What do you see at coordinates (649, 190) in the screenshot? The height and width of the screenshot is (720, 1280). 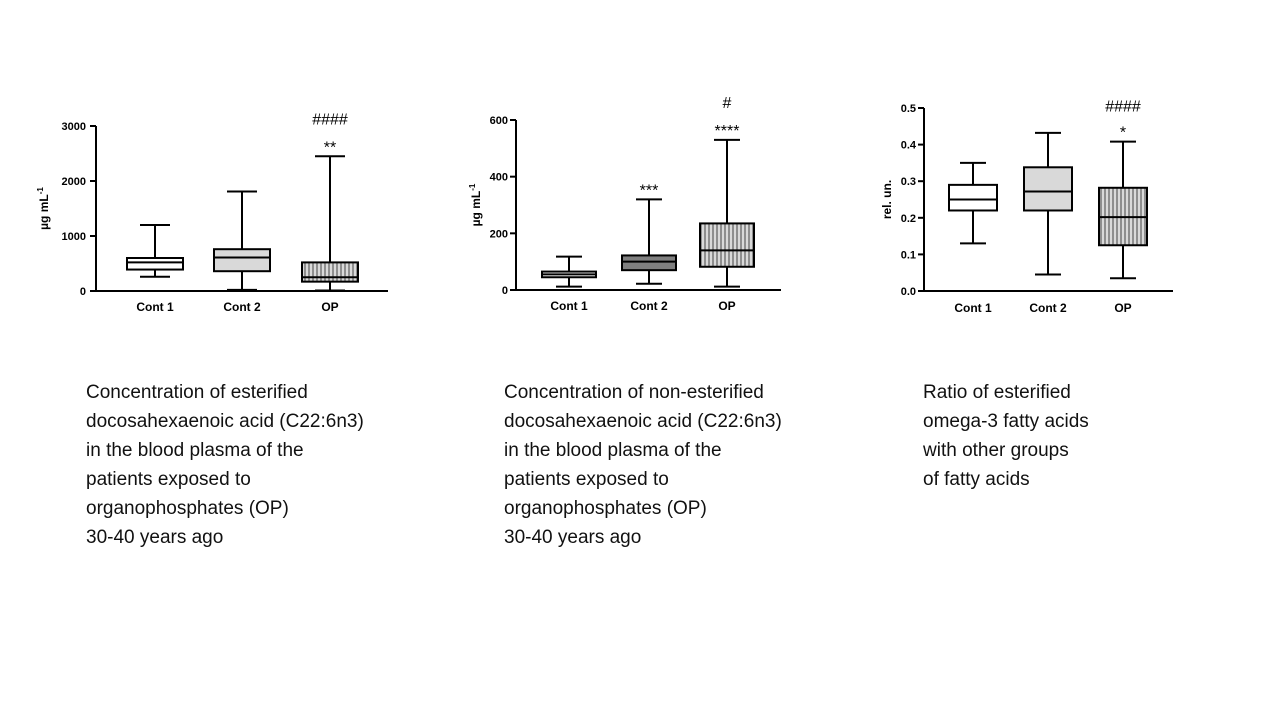 I see `significance-label: ***` at bounding box center [649, 190].